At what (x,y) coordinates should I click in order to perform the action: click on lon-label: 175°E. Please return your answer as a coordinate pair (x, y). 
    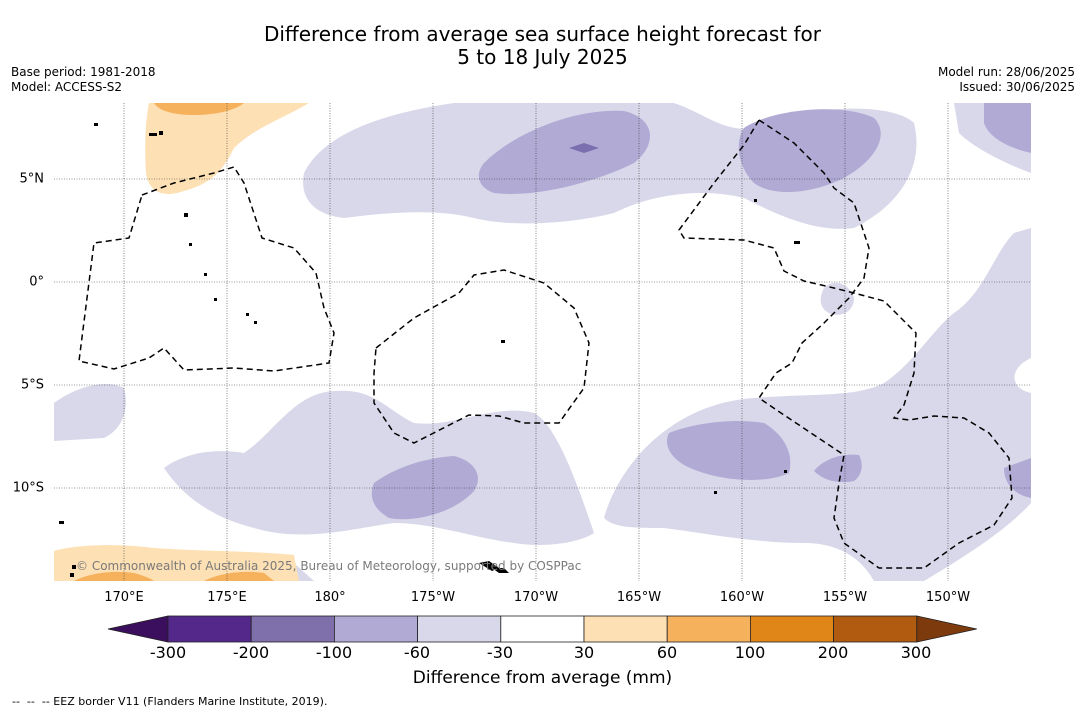
    Looking at the image, I should click on (227, 597).